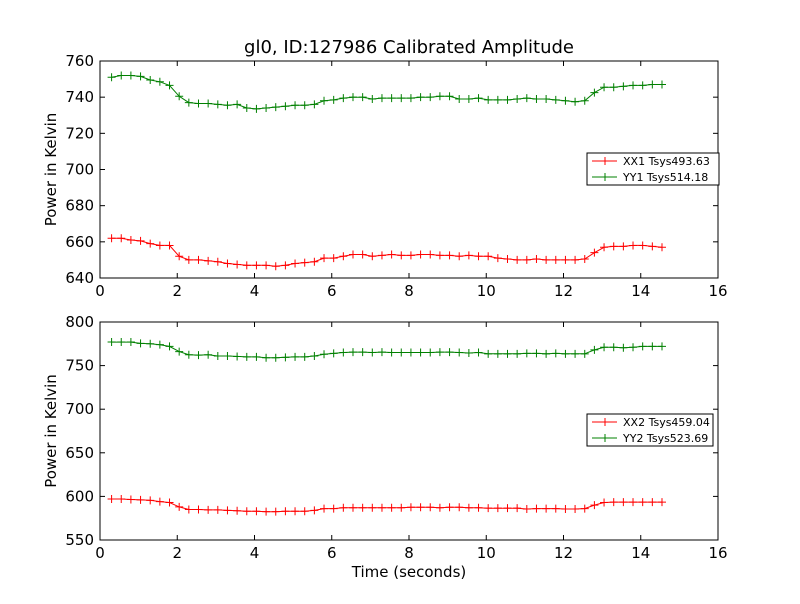 Image resolution: width=800 pixels, height=604 pixels. Describe the element at coordinates (563, 291) in the screenshot. I see `x-tick-label: 12` at that location.